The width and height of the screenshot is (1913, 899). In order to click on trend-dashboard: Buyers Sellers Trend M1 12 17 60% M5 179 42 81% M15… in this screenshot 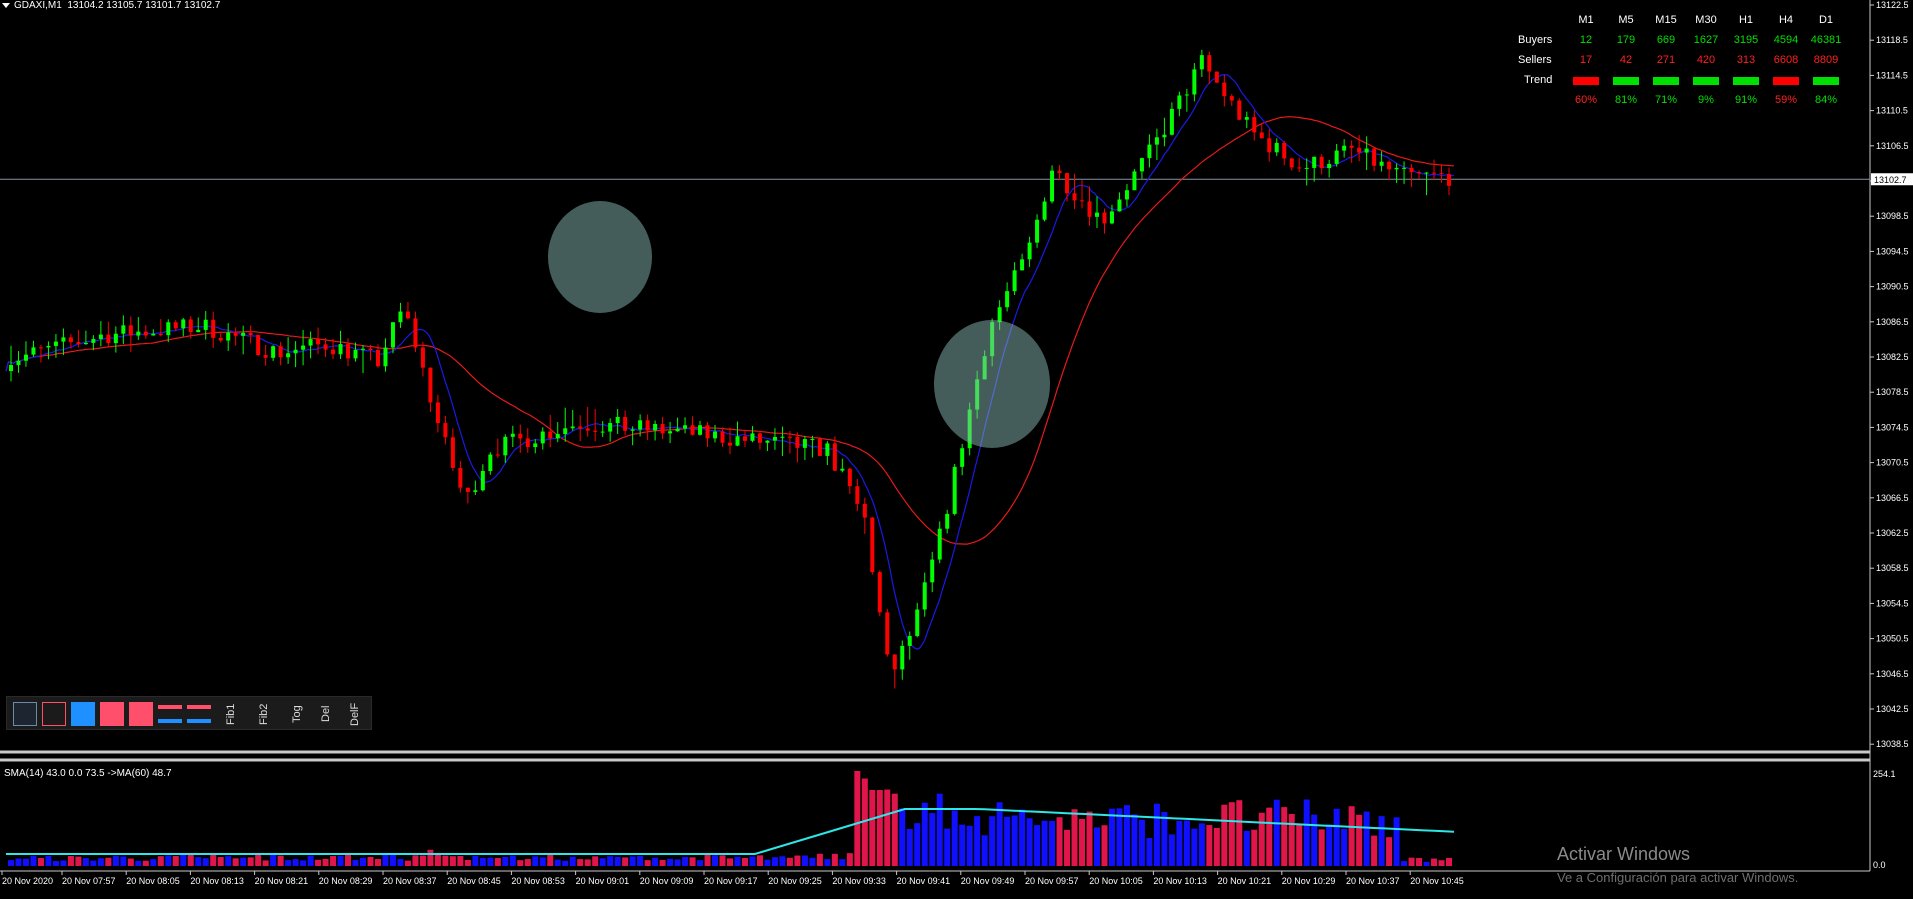, I will do `click(1686, 62)`.